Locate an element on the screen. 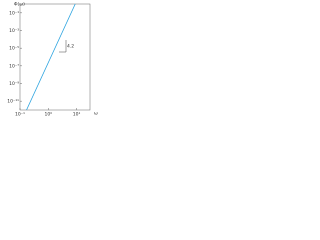  y-tick-label: 10⁻³ is located at coordinates (14, 31).